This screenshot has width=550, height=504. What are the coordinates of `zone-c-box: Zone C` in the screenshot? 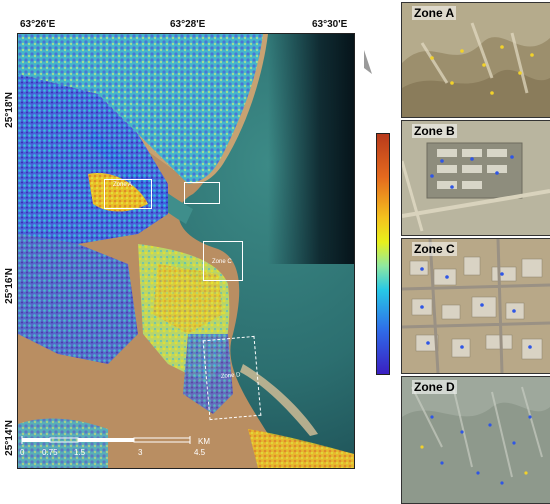 It's located at (223, 261).